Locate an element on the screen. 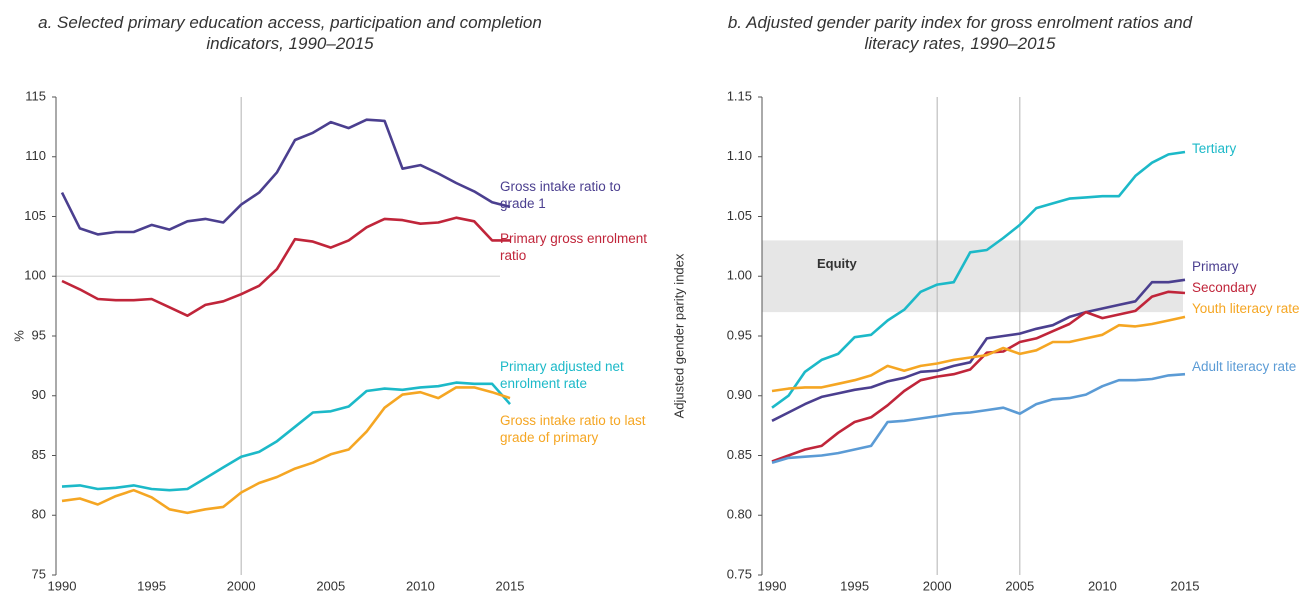 Image resolution: width=1308 pixels, height=596 pixels. band-label: Equity is located at coordinates (837, 263).